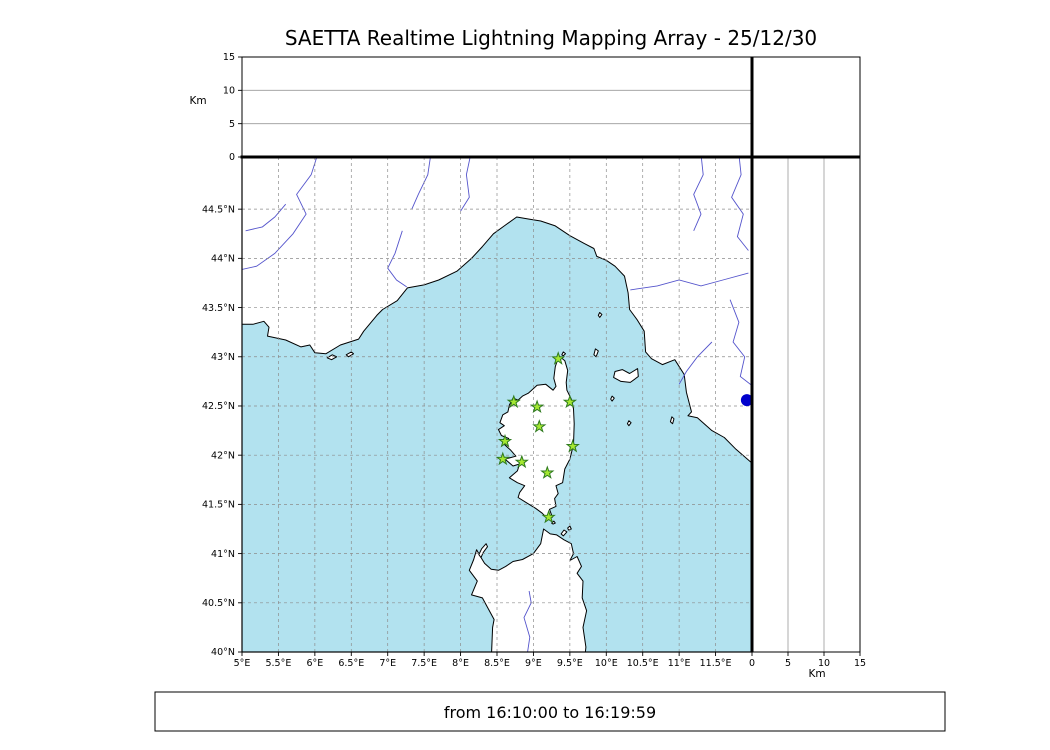 This screenshot has width=1050, height=750. Describe the element at coordinates (232, 157) in the screenshot. I see `alt-top-tick-label: 0` at that location.